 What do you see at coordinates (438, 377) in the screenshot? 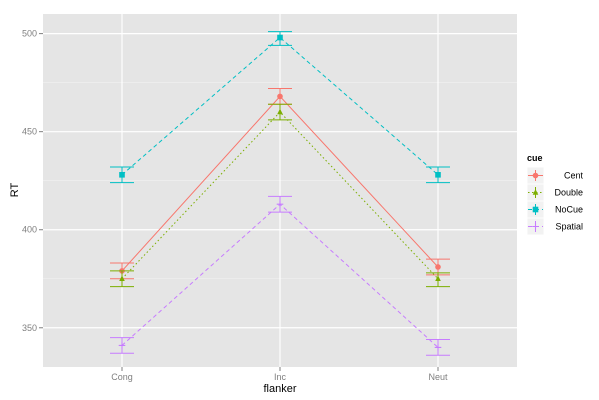
I see `x-tick-label: Neut` at bounding box center [438, 377].